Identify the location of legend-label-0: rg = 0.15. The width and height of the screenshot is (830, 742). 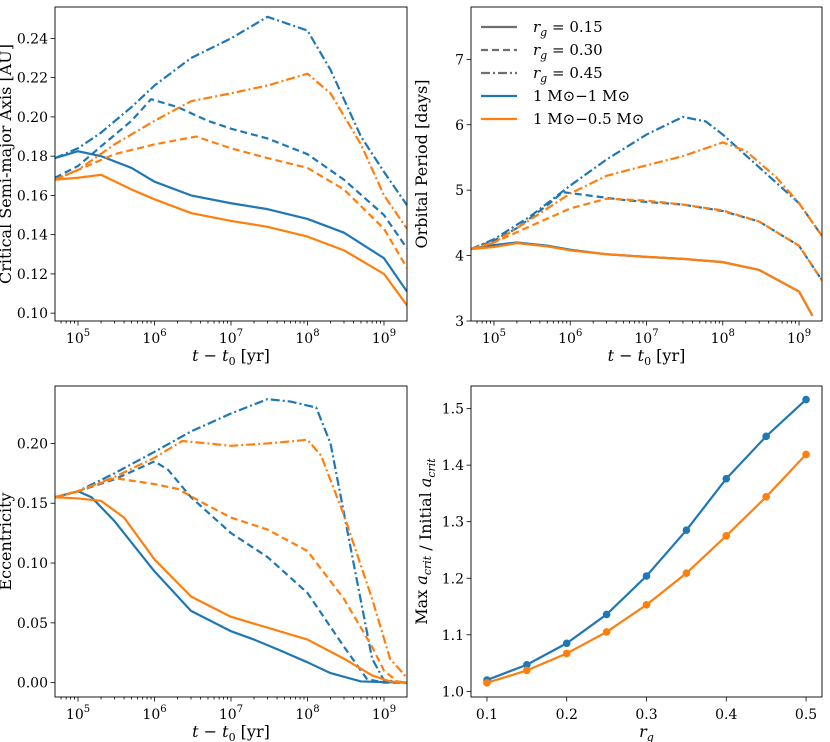
(568, 28).